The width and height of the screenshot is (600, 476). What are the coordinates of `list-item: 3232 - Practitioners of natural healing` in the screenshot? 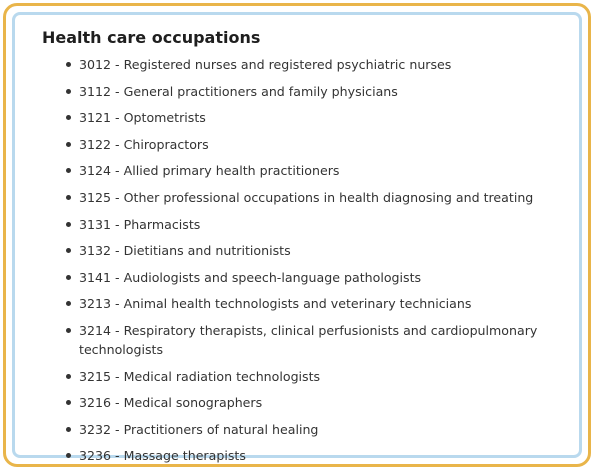 It's located at (292, 429).